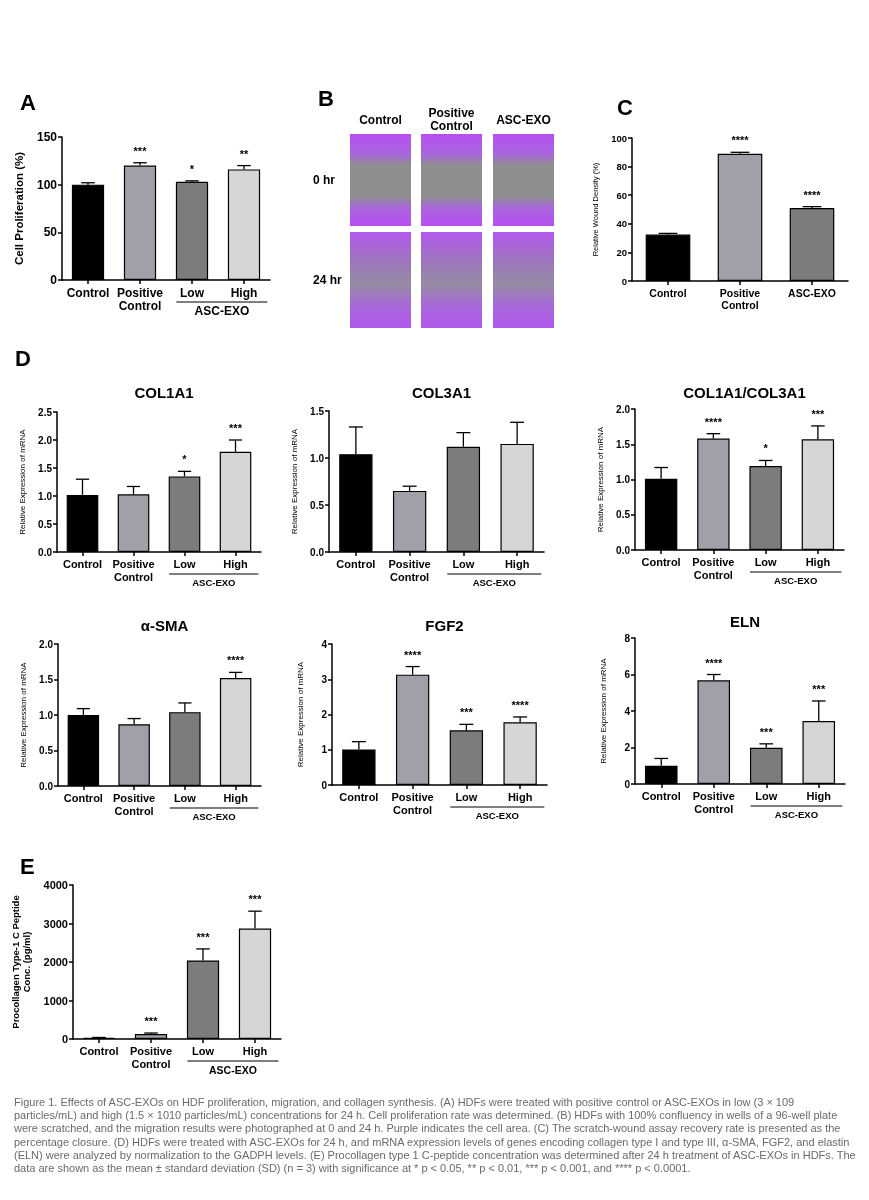 The width and height of the screenshot is (869, 1200). What do you see at coordinates (45, 412) in the screenshot?
I see `y-tick-label: 2.5` at bounding box center [45, 412].